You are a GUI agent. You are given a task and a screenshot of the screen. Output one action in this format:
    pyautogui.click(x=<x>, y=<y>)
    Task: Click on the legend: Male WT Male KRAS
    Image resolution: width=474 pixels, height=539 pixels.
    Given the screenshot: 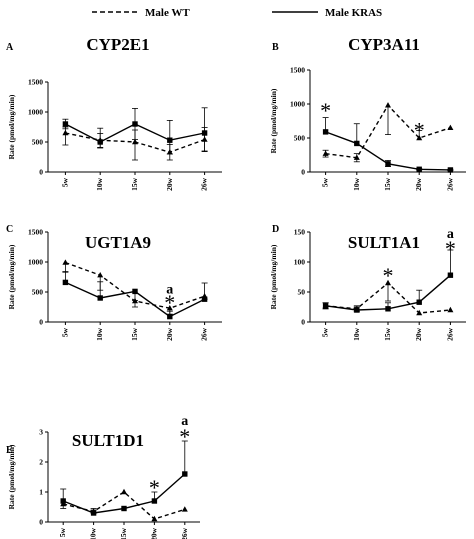 What is the action you would take?
    pyautogui.click(x=237, y=13)
    